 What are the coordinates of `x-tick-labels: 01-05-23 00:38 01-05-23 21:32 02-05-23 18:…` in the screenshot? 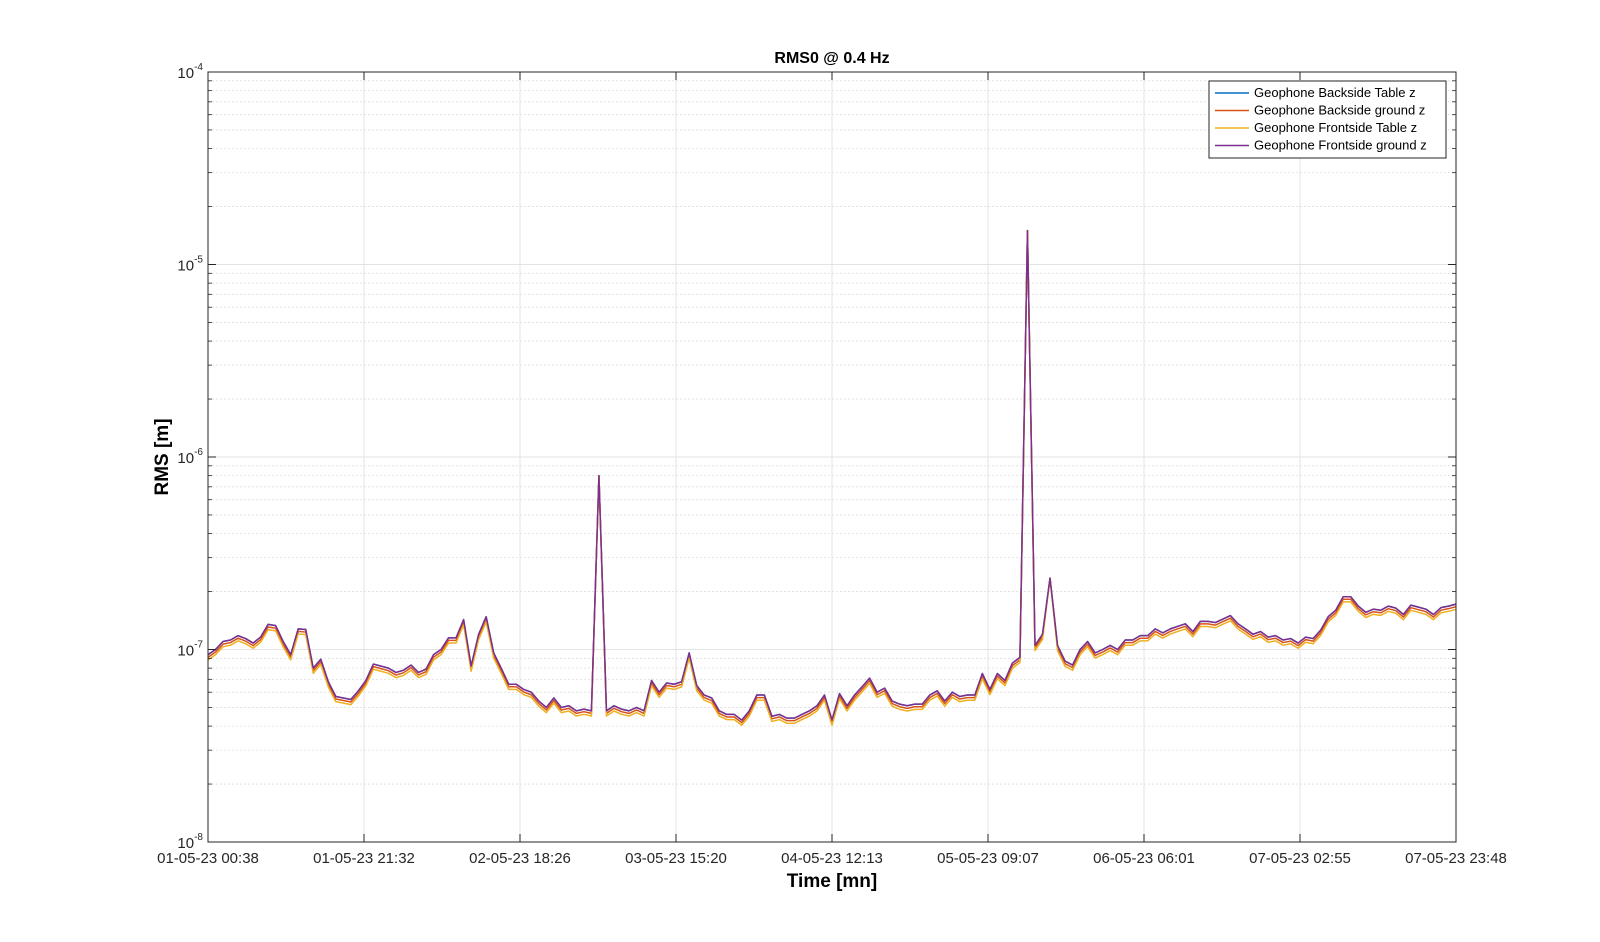 It's located at (832, 858).